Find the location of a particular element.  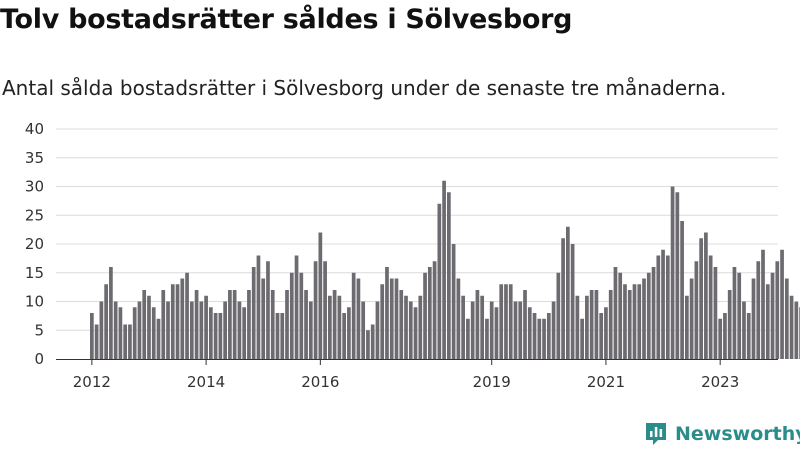

y-tick-label: 40 is located at coordinates (34, 129).